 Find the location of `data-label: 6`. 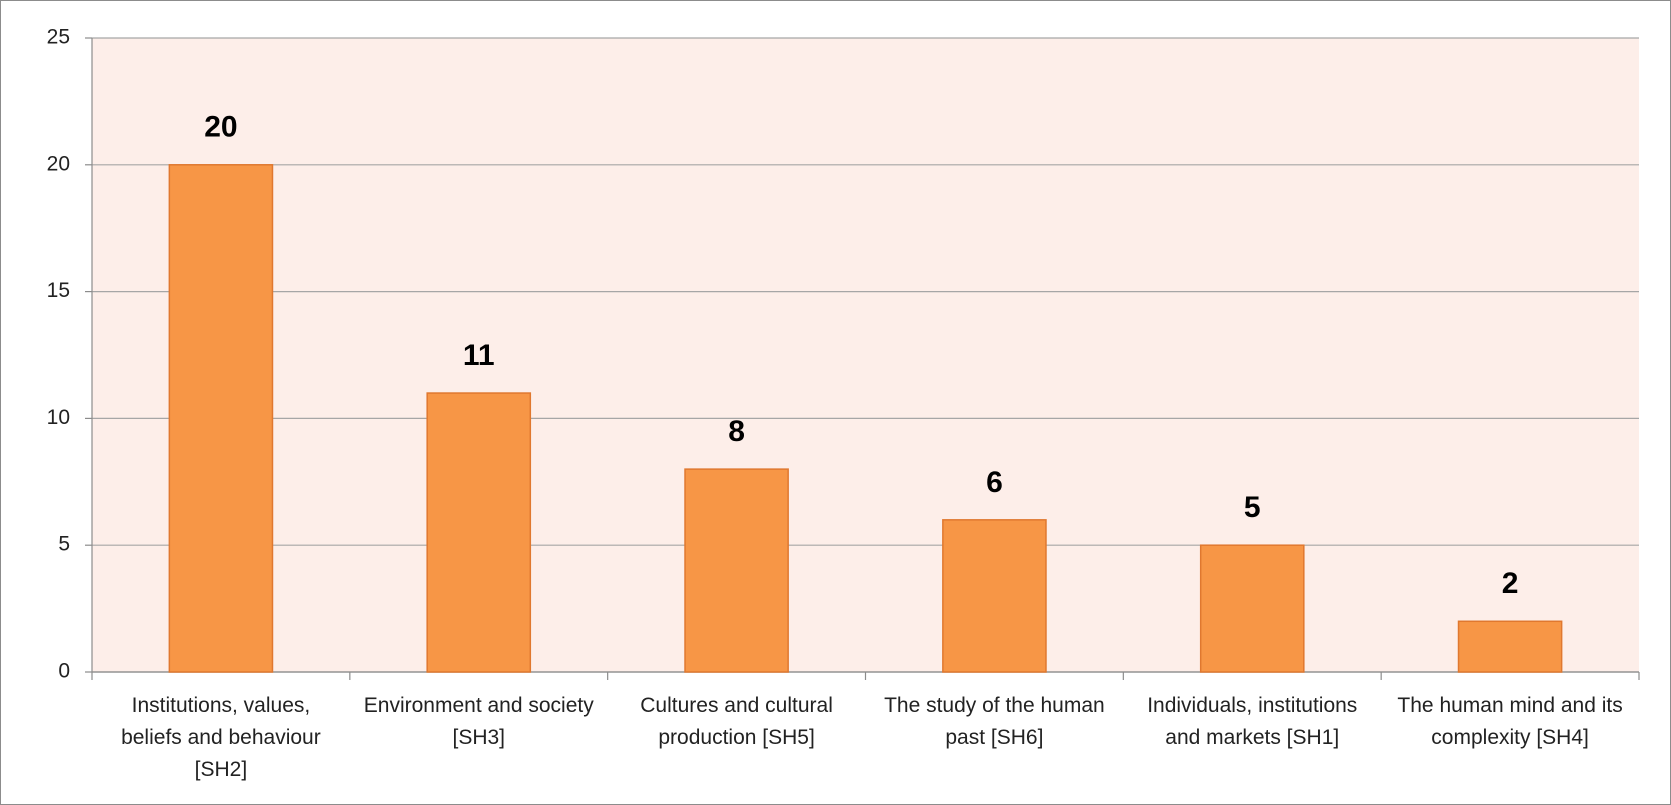

data-label: 6 is located at coordinates (994, 482).